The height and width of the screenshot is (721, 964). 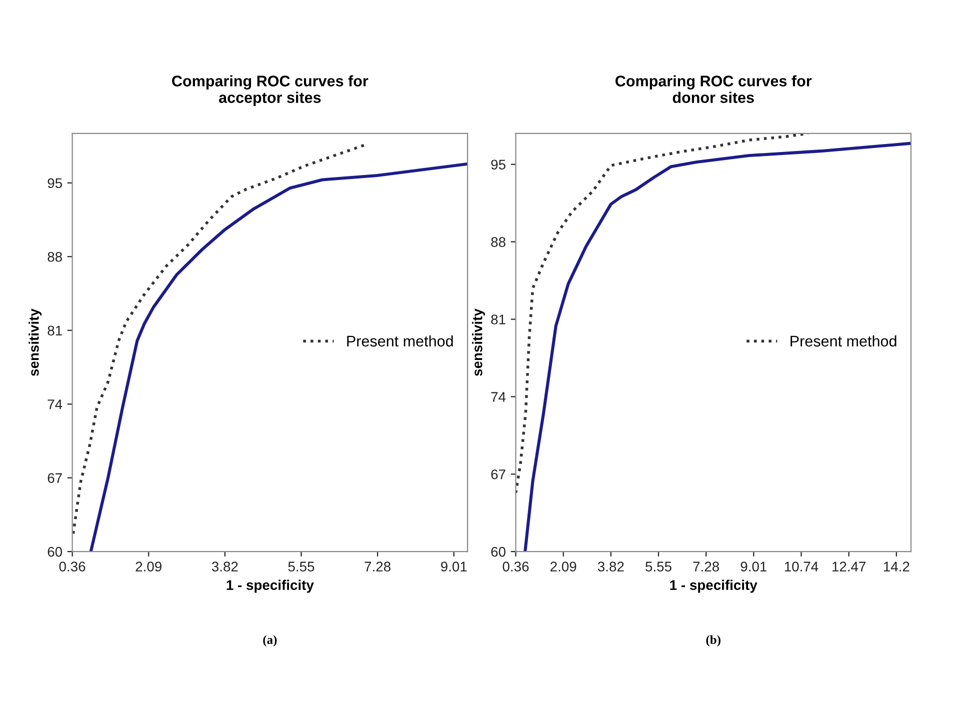 I want to click on x-tick-label: 12.47, so click(x=849, y=567).